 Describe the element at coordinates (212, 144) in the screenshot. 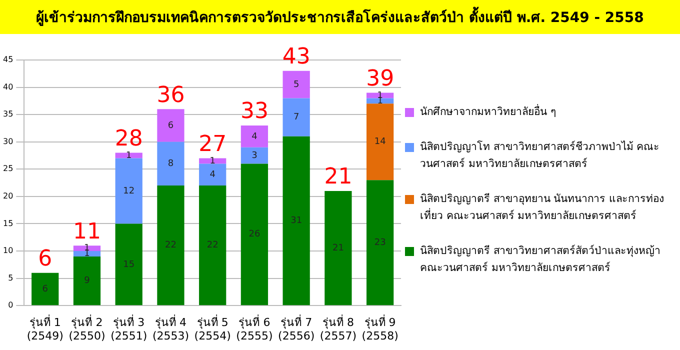

I see `total-label: 27` at that location.